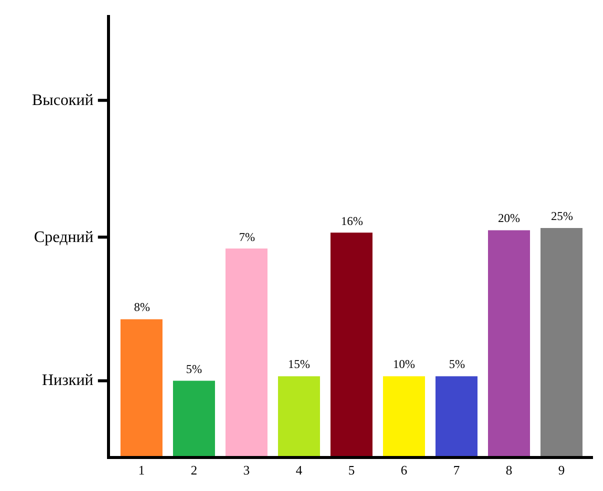 The height and width of the screenshot is (491, 603). What do you see at coordinates (142, 307) in the screenshot?
I see `annotation: 8%` at bounding box center [142, 307].